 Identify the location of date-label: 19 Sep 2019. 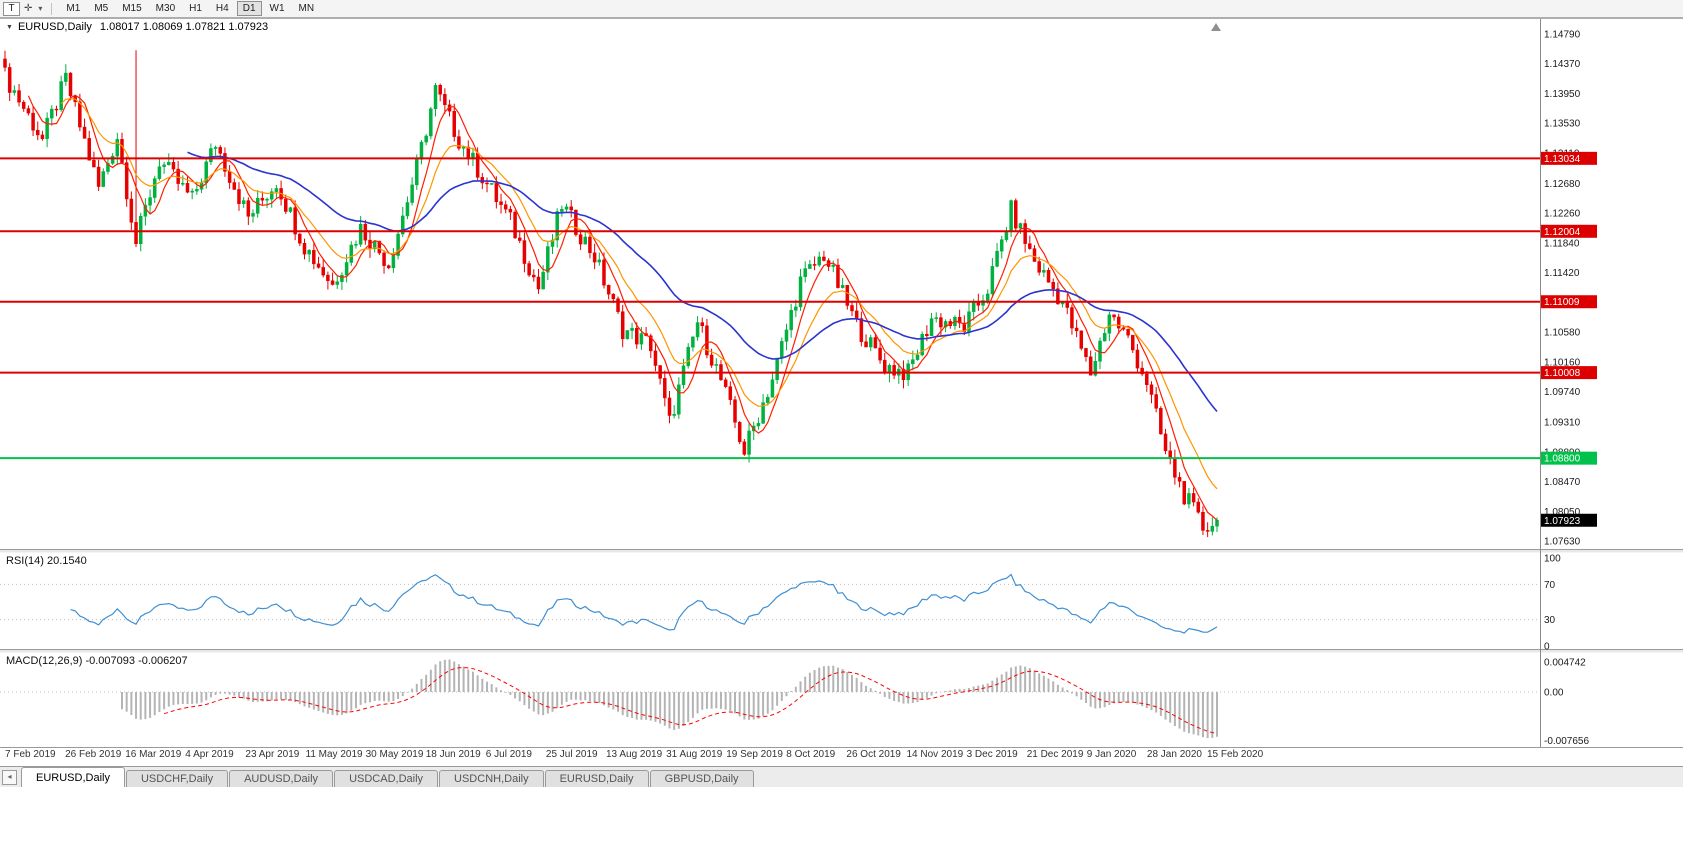
(754, 754).